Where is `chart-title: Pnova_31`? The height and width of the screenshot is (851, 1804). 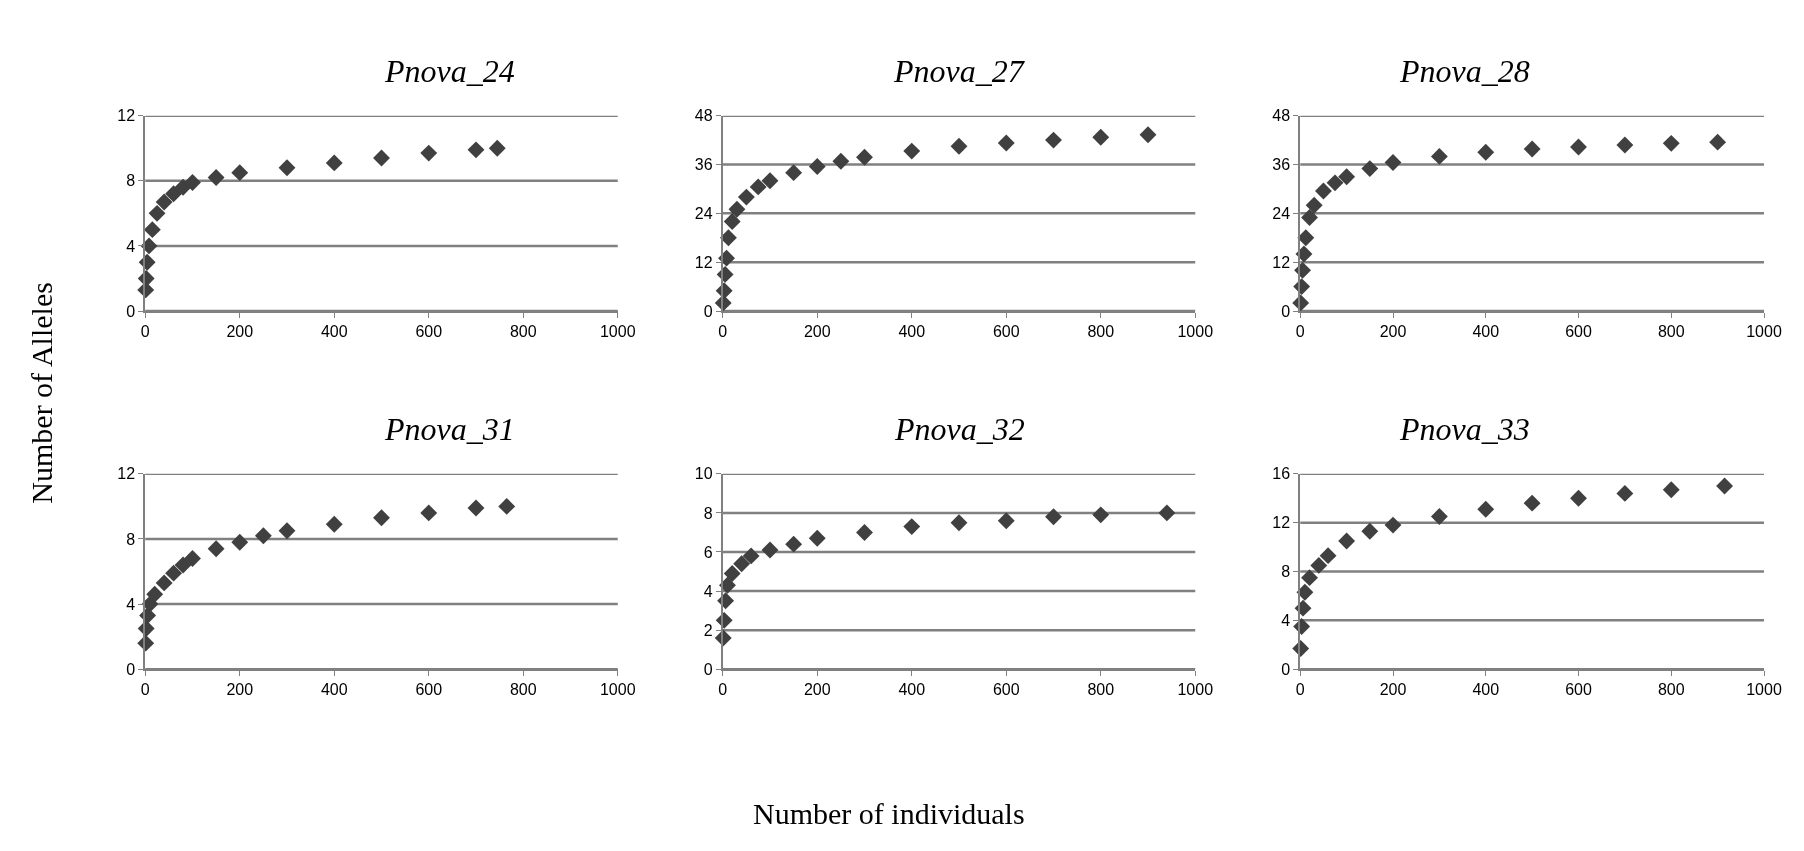 chart-title: Pnova_31 is located at coordinates (449, 429).